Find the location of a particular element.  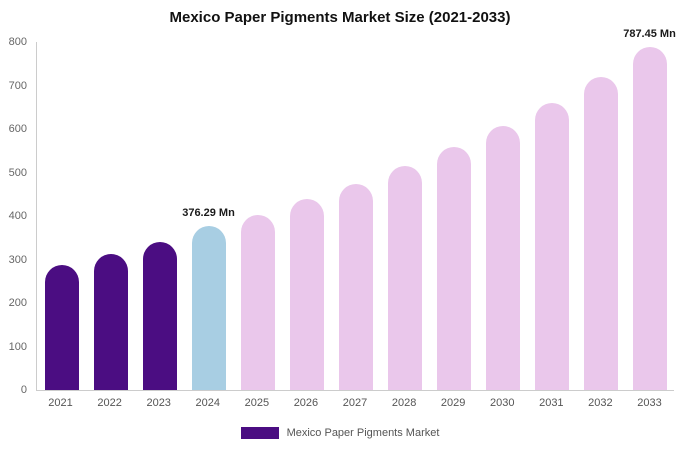

y-axis: 0 100 200 300 400 500 600 700 800 is located at coordinates (16, 216).